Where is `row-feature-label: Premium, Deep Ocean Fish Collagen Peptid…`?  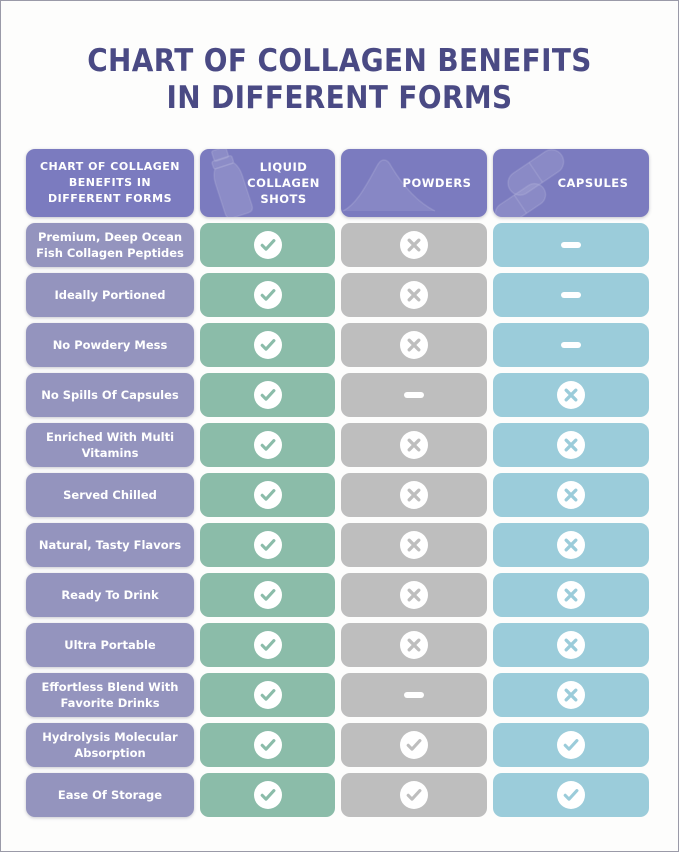
row-feature-label: Premium, Deep Ocean Fish Collagen Peptid… is located at coordinates (110, 245).